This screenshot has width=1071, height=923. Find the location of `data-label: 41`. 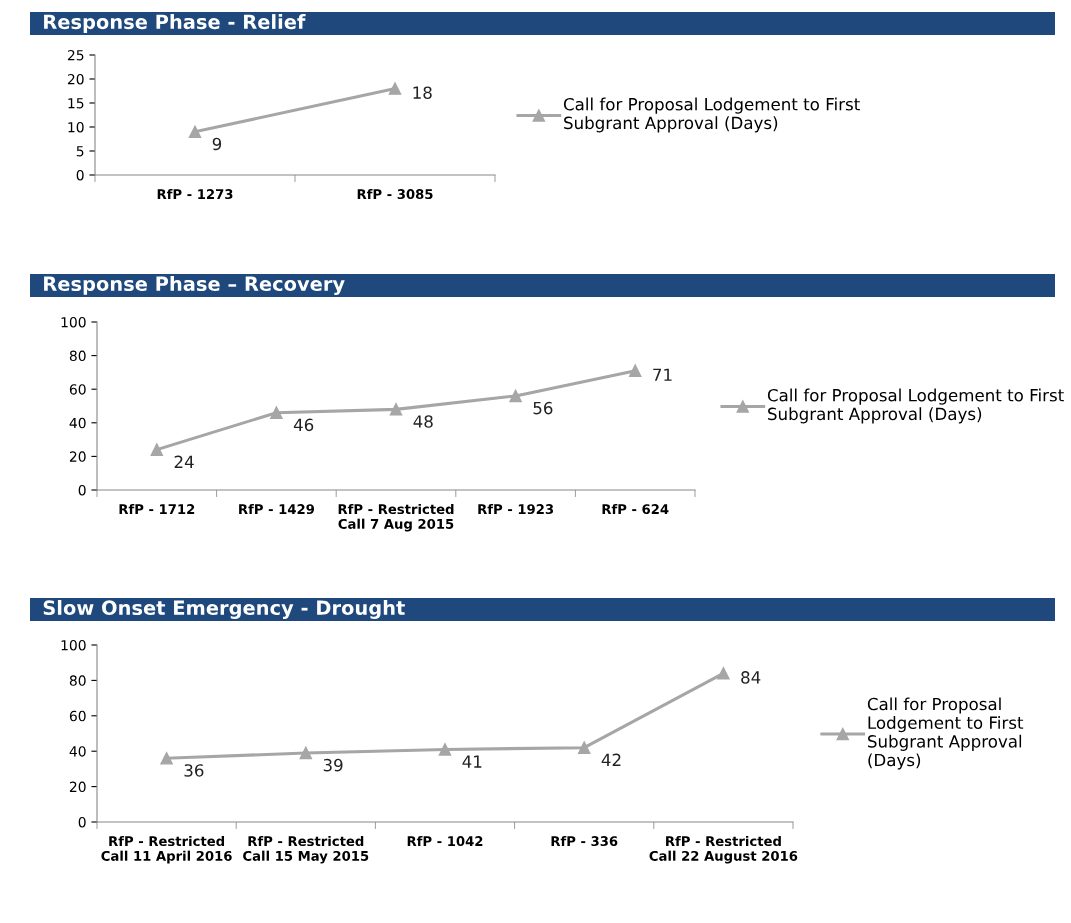

data-label: 41 is located at coordinates (472, 761).